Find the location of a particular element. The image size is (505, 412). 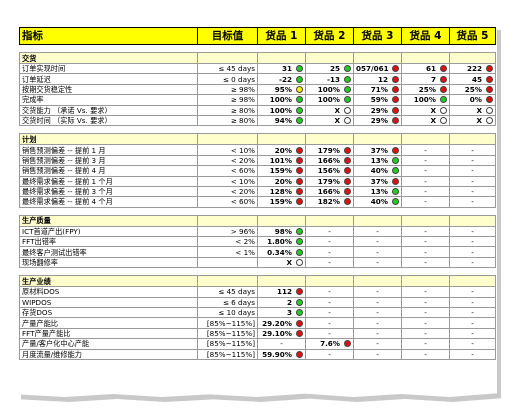

goods-1-cell: 29.20% is located at coordinates (281, 323).